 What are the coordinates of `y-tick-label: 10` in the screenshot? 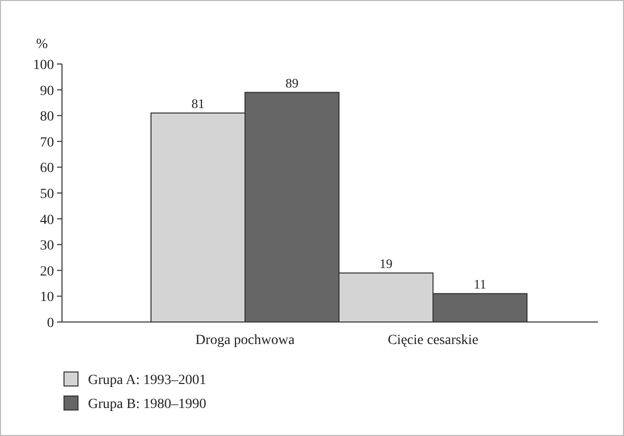 It's located at (47, 298).